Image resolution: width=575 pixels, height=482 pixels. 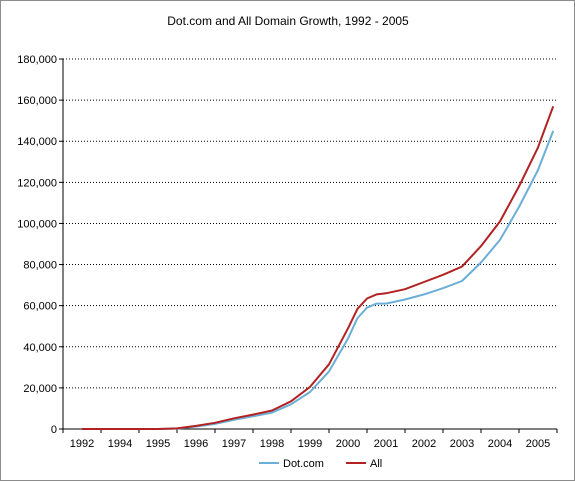 What do you see at coordinates (386, 444) in the screenshot?
I see `x-tick-label: 2001` at bounding box center [386, 444].